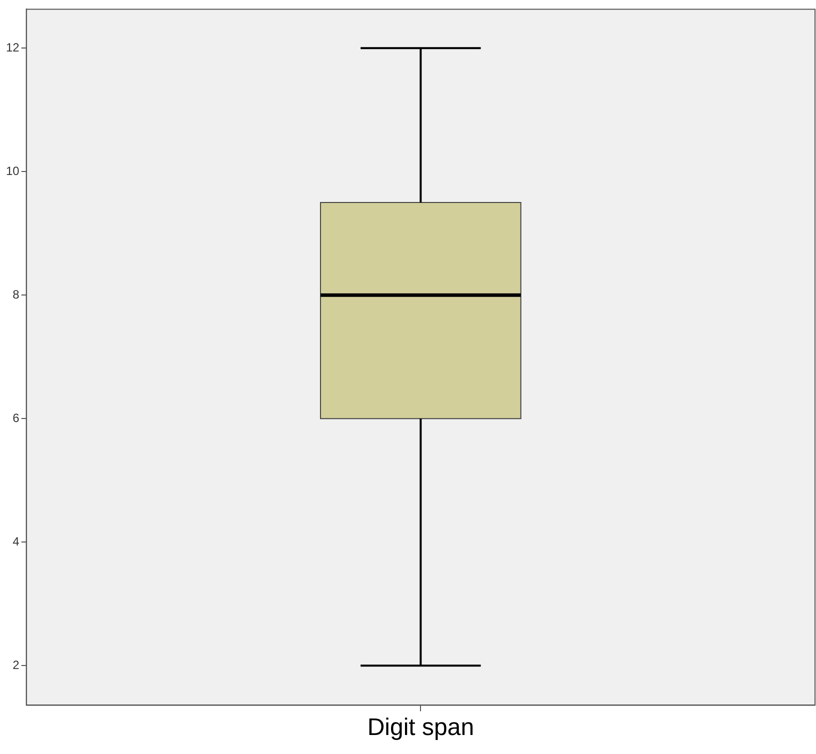 The image size is (816, 754). What do you see at coordinates (420, 728) in the screenshot?
I see `x-tick-label: Digit span` at bounding box center [420, 728].